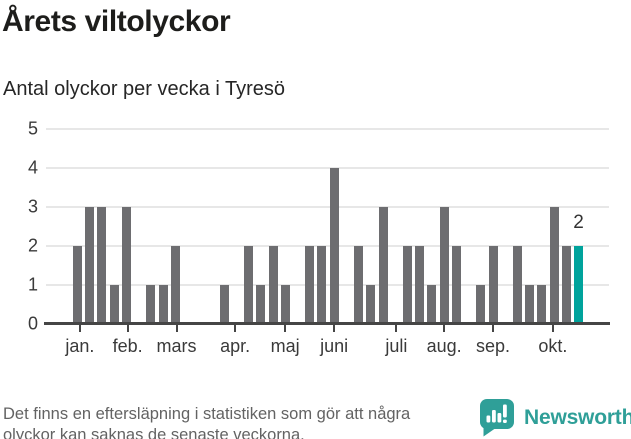 The image size is (631, 439). I want to click on x-tick-apr, so click(235, 328).